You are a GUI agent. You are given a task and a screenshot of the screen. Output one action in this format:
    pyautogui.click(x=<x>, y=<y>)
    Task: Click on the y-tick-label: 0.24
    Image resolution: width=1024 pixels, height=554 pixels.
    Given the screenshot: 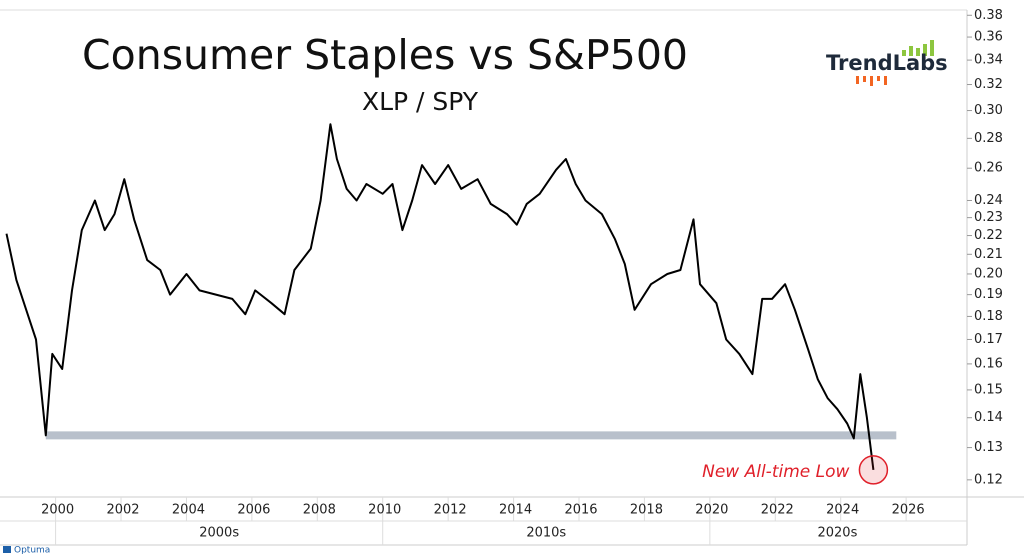 What is the action you would take?
    pyautogui.click(x=988, y=200)
    